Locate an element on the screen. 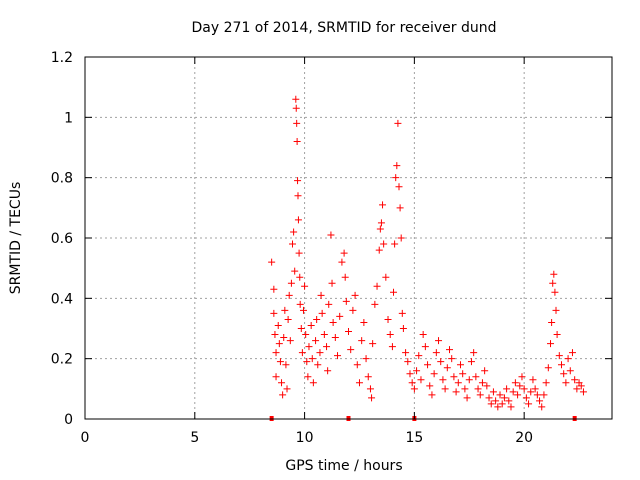 The image size is (640, 480). y-axis-title: SRMTID / TECUs is located at coordinates (16, 238).